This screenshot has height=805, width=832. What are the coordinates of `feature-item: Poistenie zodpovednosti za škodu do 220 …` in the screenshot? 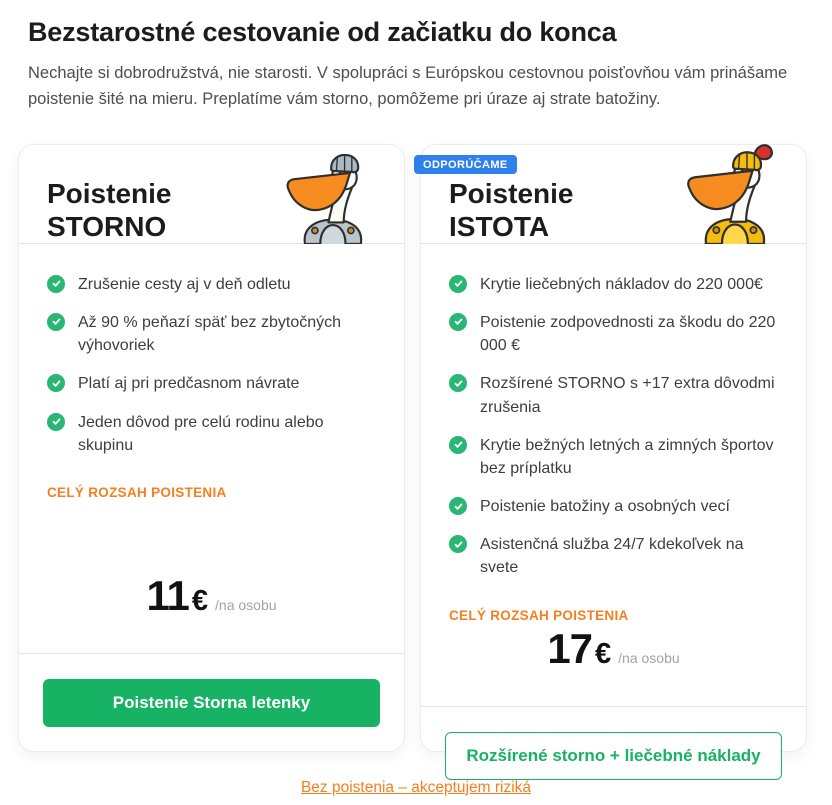 It's located at (613, 334).